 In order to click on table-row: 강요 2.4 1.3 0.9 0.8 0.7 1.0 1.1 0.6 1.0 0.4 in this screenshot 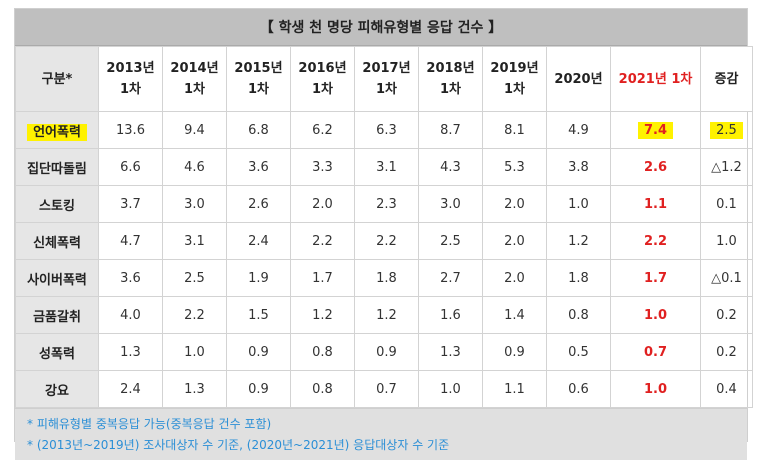, I will do `click(384, 389)`.